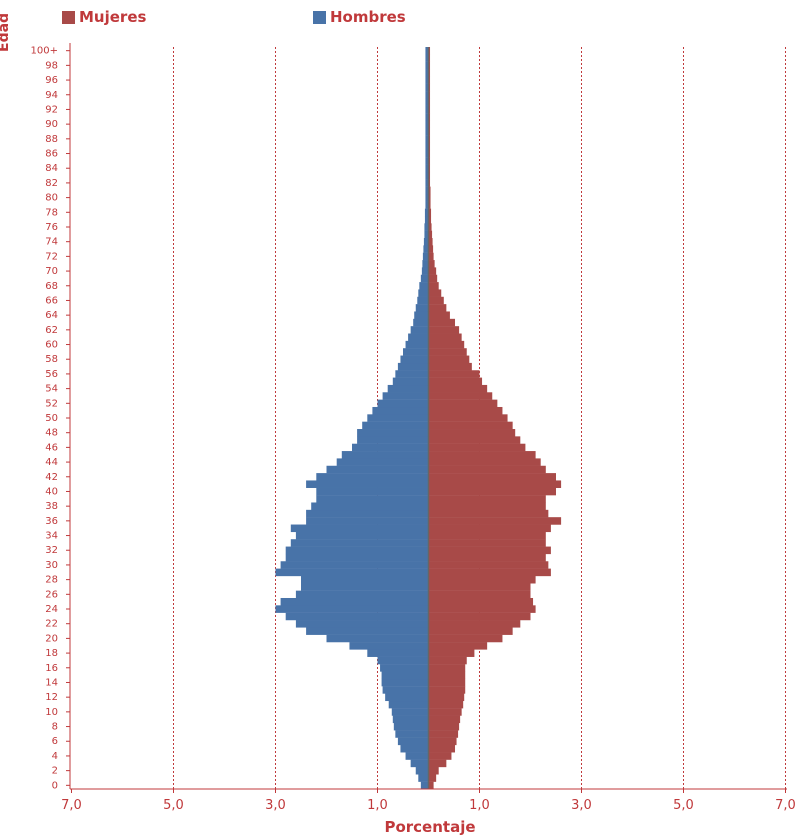  Describe the element at coordinates (51, 315) in the screenshot. I see `y-tick-label: 64` at that location.